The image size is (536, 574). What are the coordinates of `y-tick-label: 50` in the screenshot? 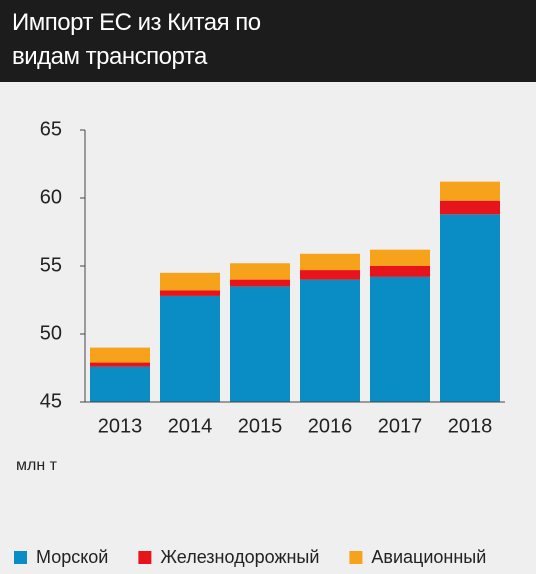 It's located at (51, 333).